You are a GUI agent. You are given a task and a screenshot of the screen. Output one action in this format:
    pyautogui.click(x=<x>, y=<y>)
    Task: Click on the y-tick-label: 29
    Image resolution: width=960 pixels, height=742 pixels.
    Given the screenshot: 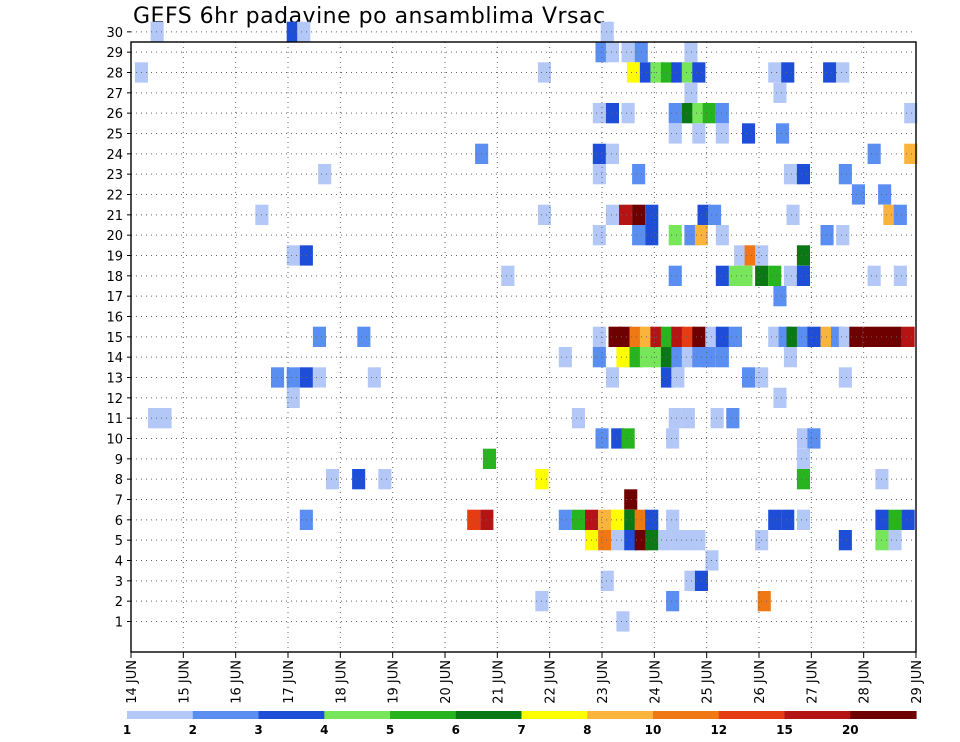 What is the action you would take?
    pyautogui.click(x=114, y=53)
    